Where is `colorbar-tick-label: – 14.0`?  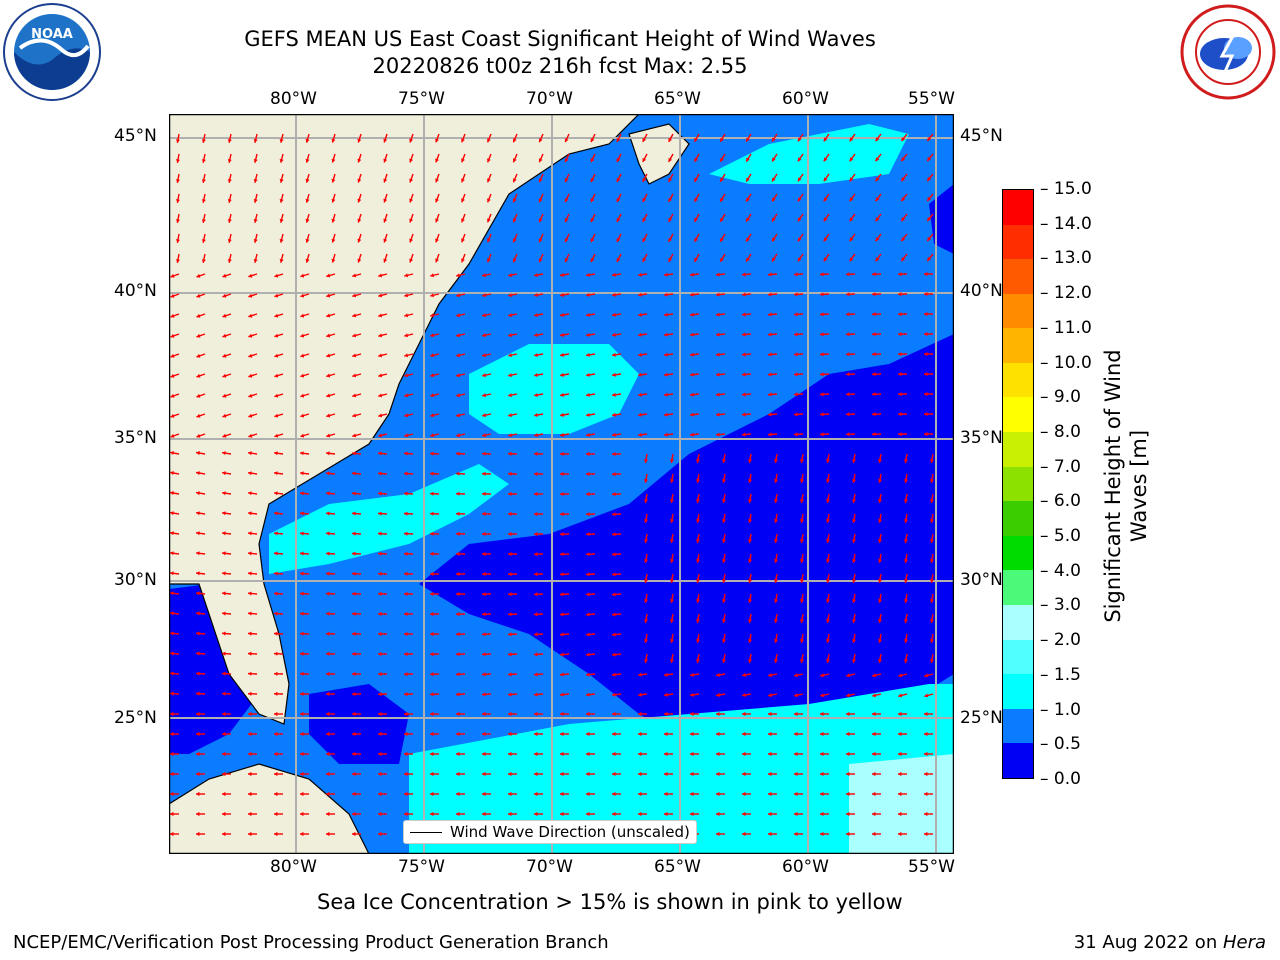 colorbar-tick-label: – 14.0 is located at coordinates (1066, 223).